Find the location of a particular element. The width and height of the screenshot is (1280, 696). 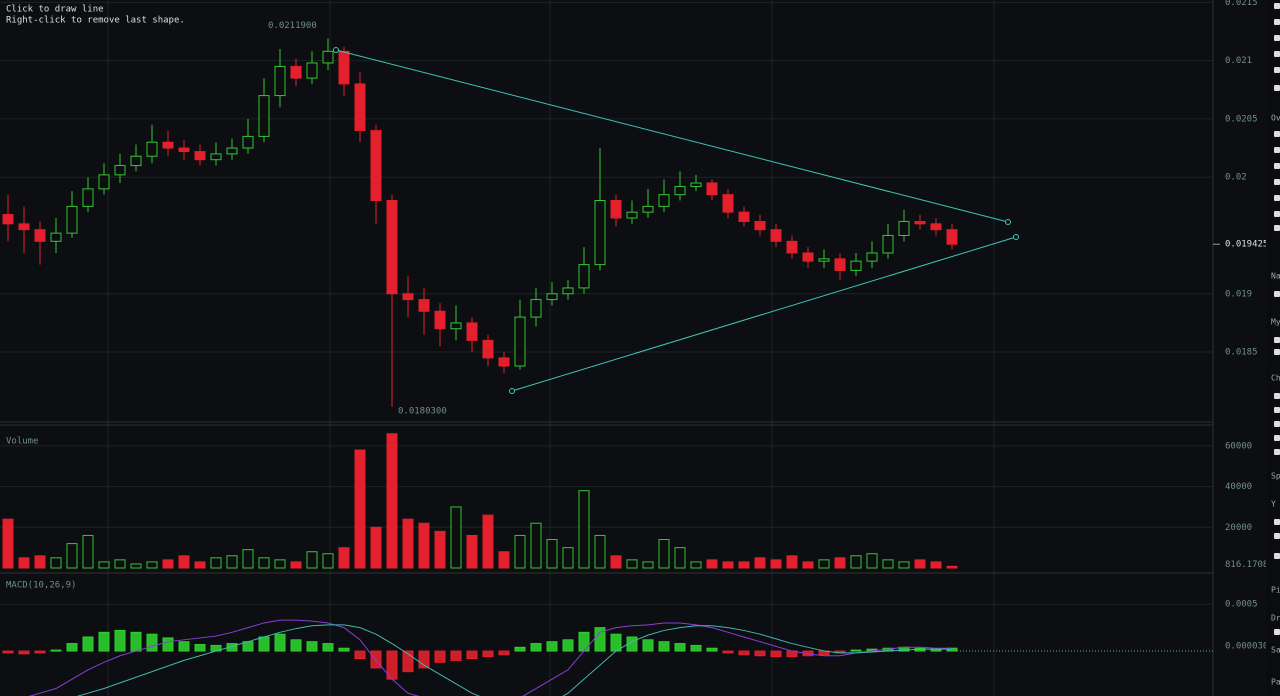

macd-signal-line is located at coordinates (514, 660).